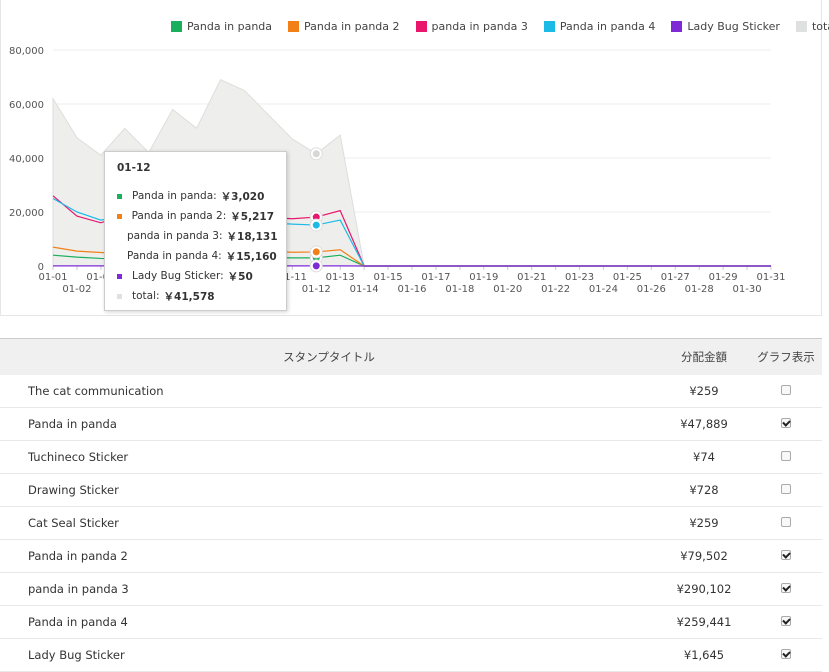 The width and height of the screenshot is (829, 672). I want to click on sticker-title: Drawing Sticker, so click(329, 490).